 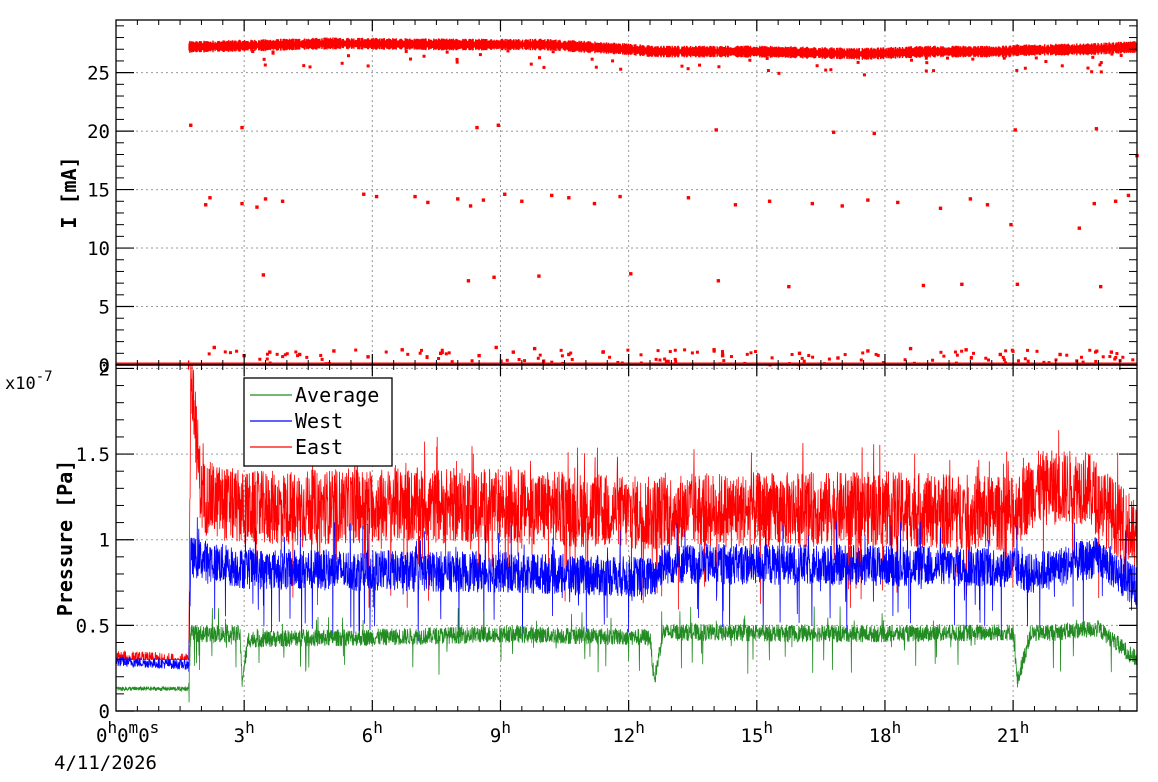 What do you see at coordinates (623, 736) in the screenshot?
I see `time-x-tick-hours: 12` at bounding box center [623, 736].